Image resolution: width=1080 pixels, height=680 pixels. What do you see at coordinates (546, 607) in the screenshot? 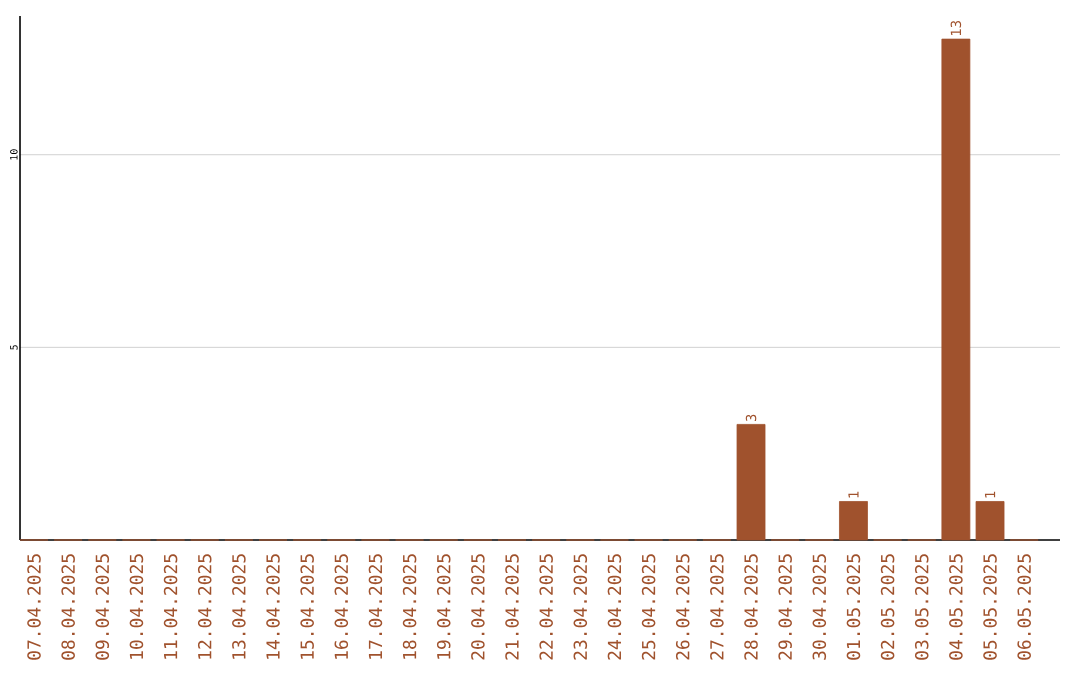
I see `x-tick-label: 22.04.2025` at bounding box center [546, 607].